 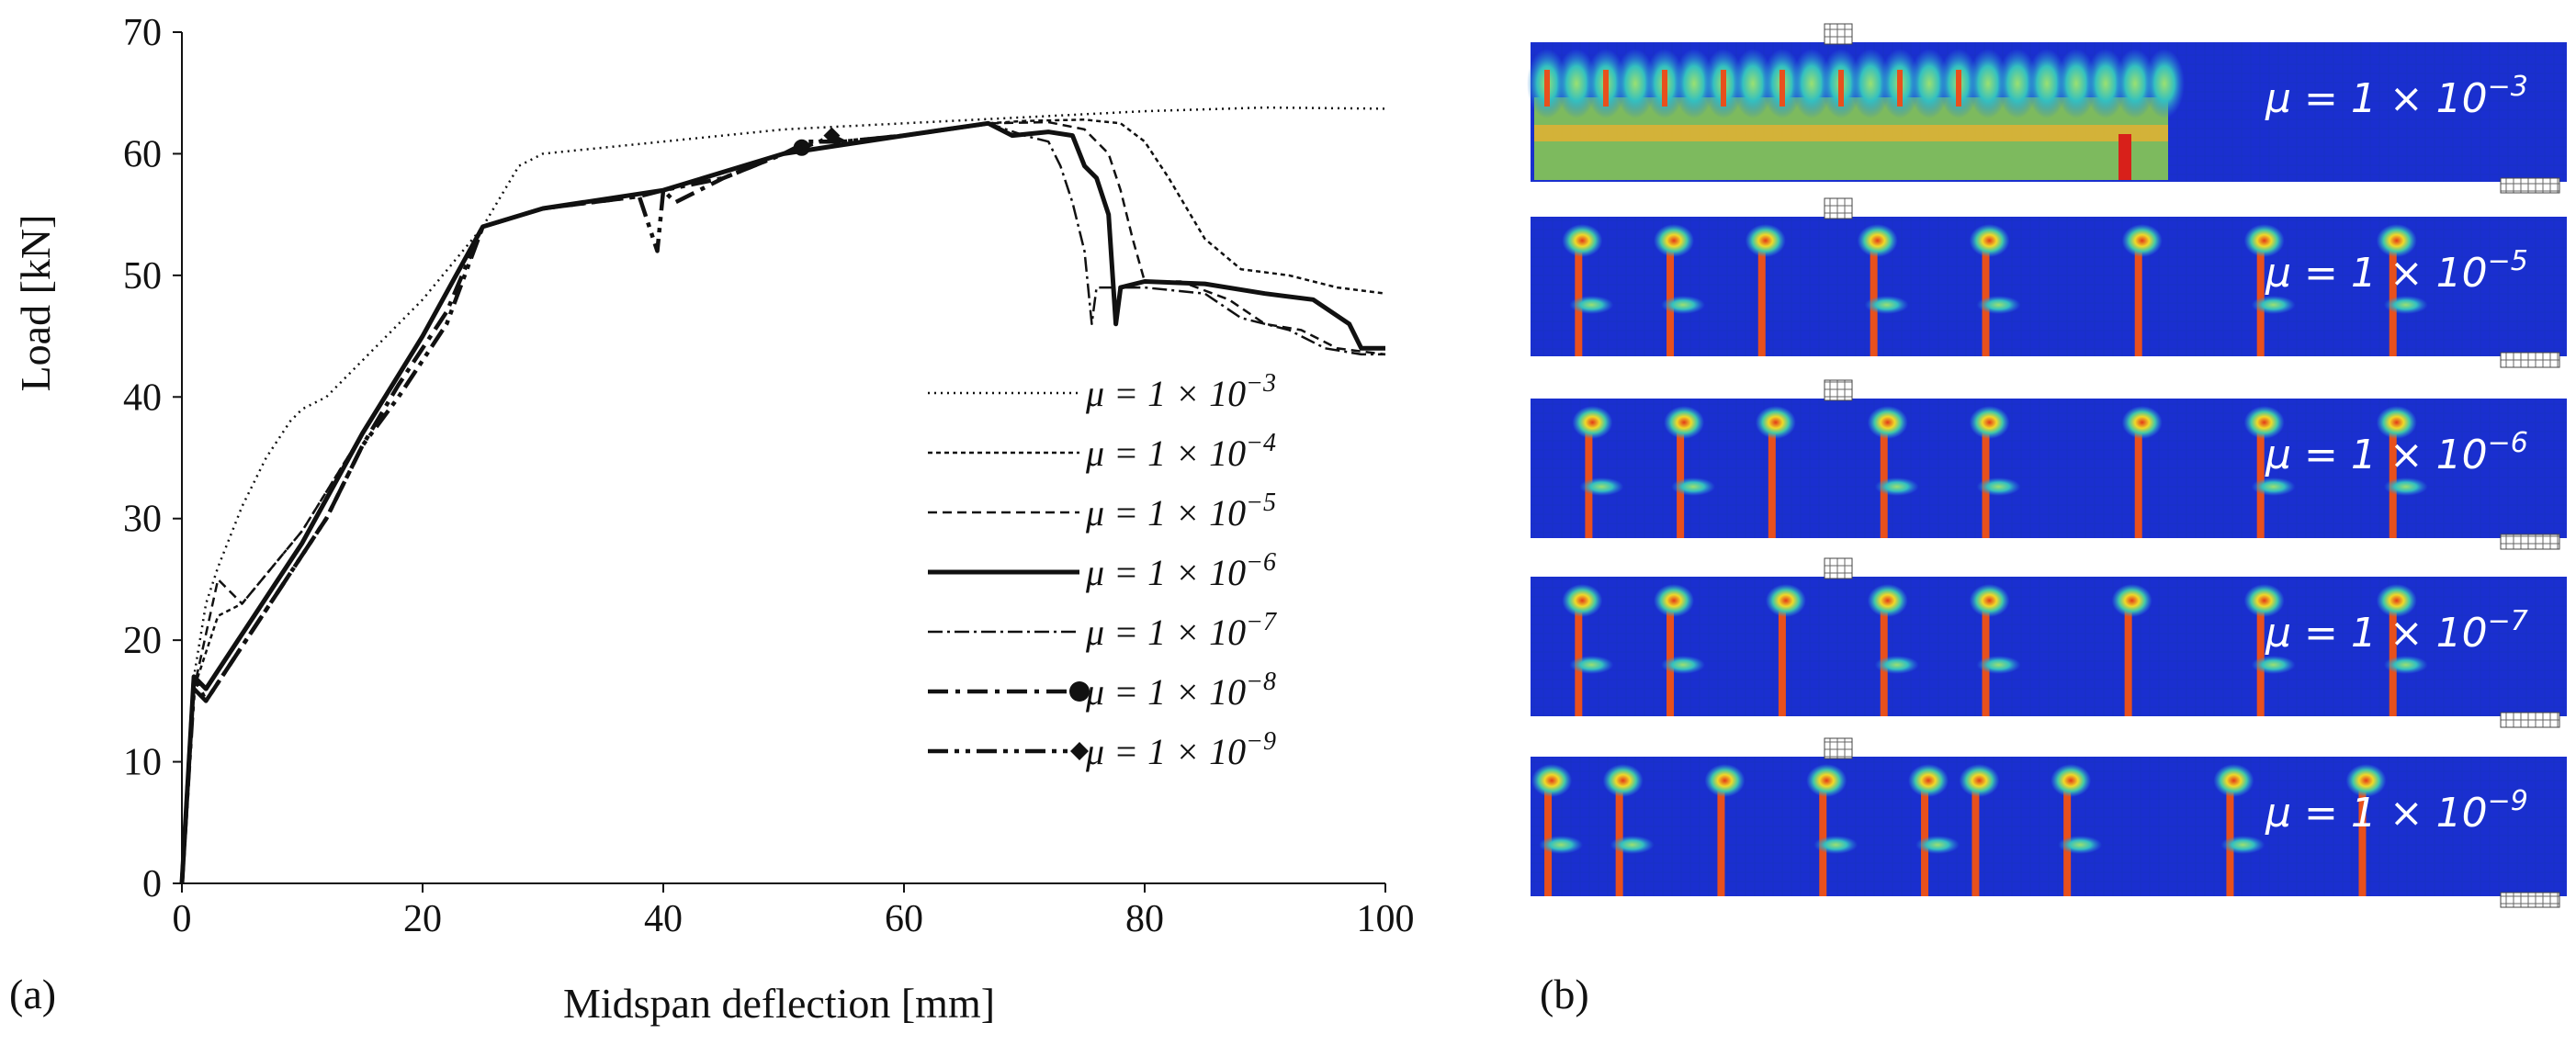 What do you see at coordinates (142, 154) in the screenshot?
I see `y-tick-label: 60` at bounding box center [142, 154].